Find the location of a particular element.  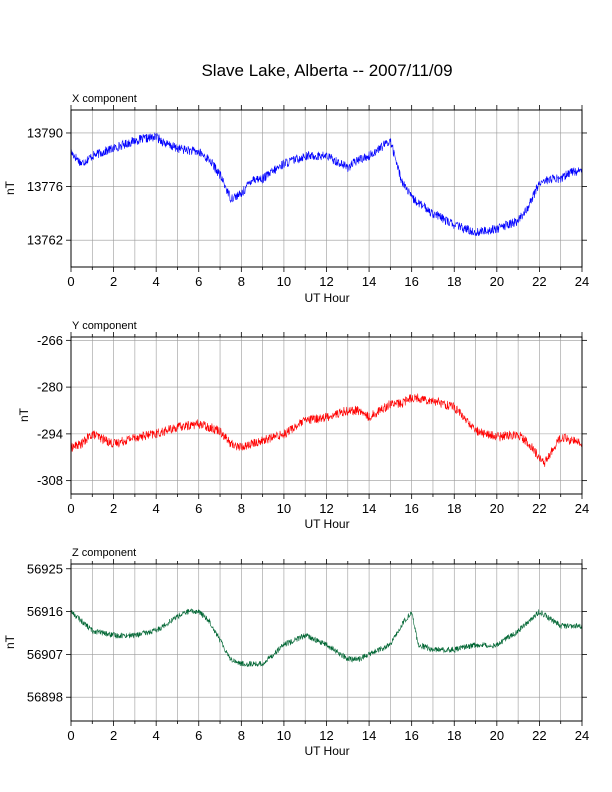

panel-label-y: Y component is located at coordinates (104, 326).